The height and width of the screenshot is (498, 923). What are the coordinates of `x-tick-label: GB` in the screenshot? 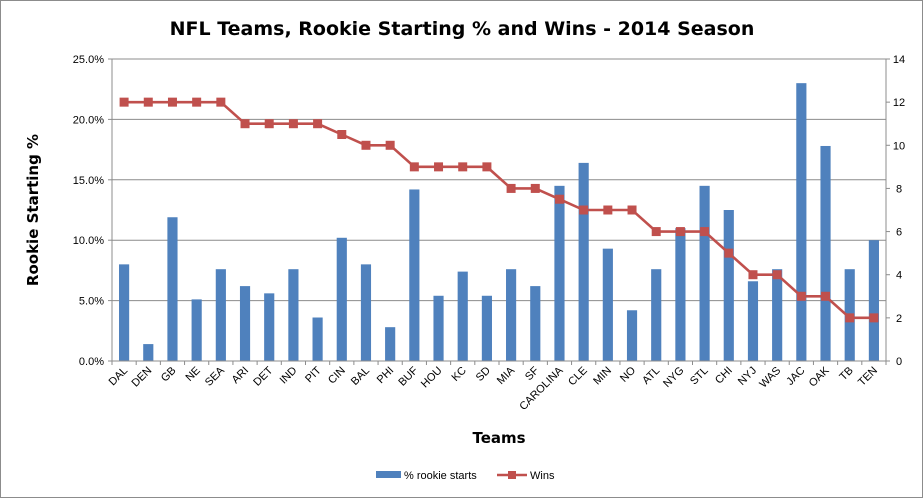 It's located at (169, 375).